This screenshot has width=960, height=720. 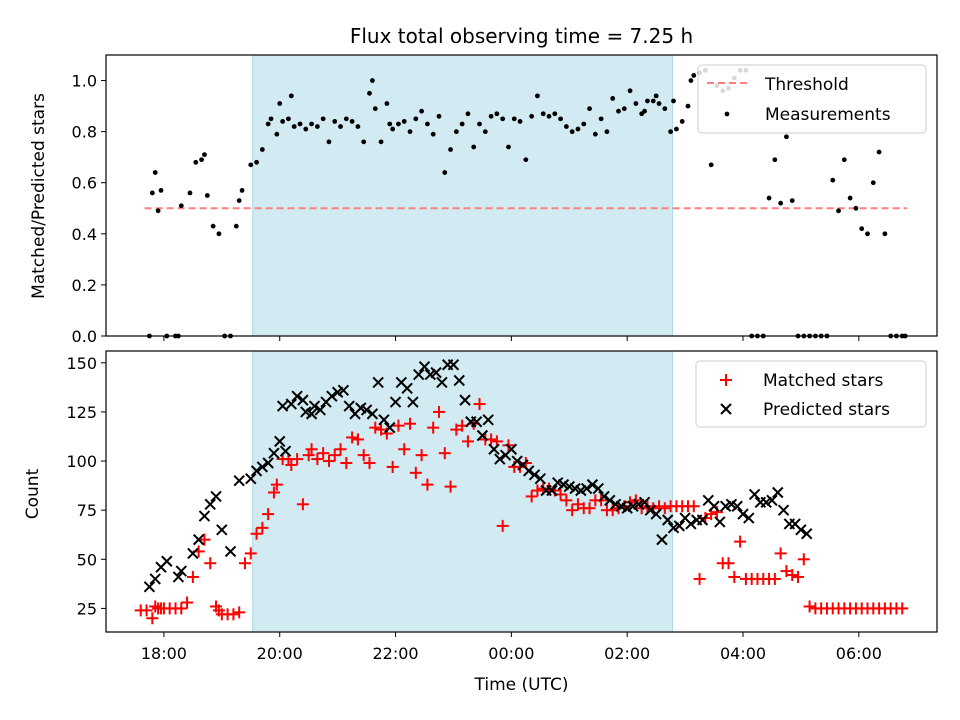 I want to click on y-tick-label: 25, so click(x=87, y=608).